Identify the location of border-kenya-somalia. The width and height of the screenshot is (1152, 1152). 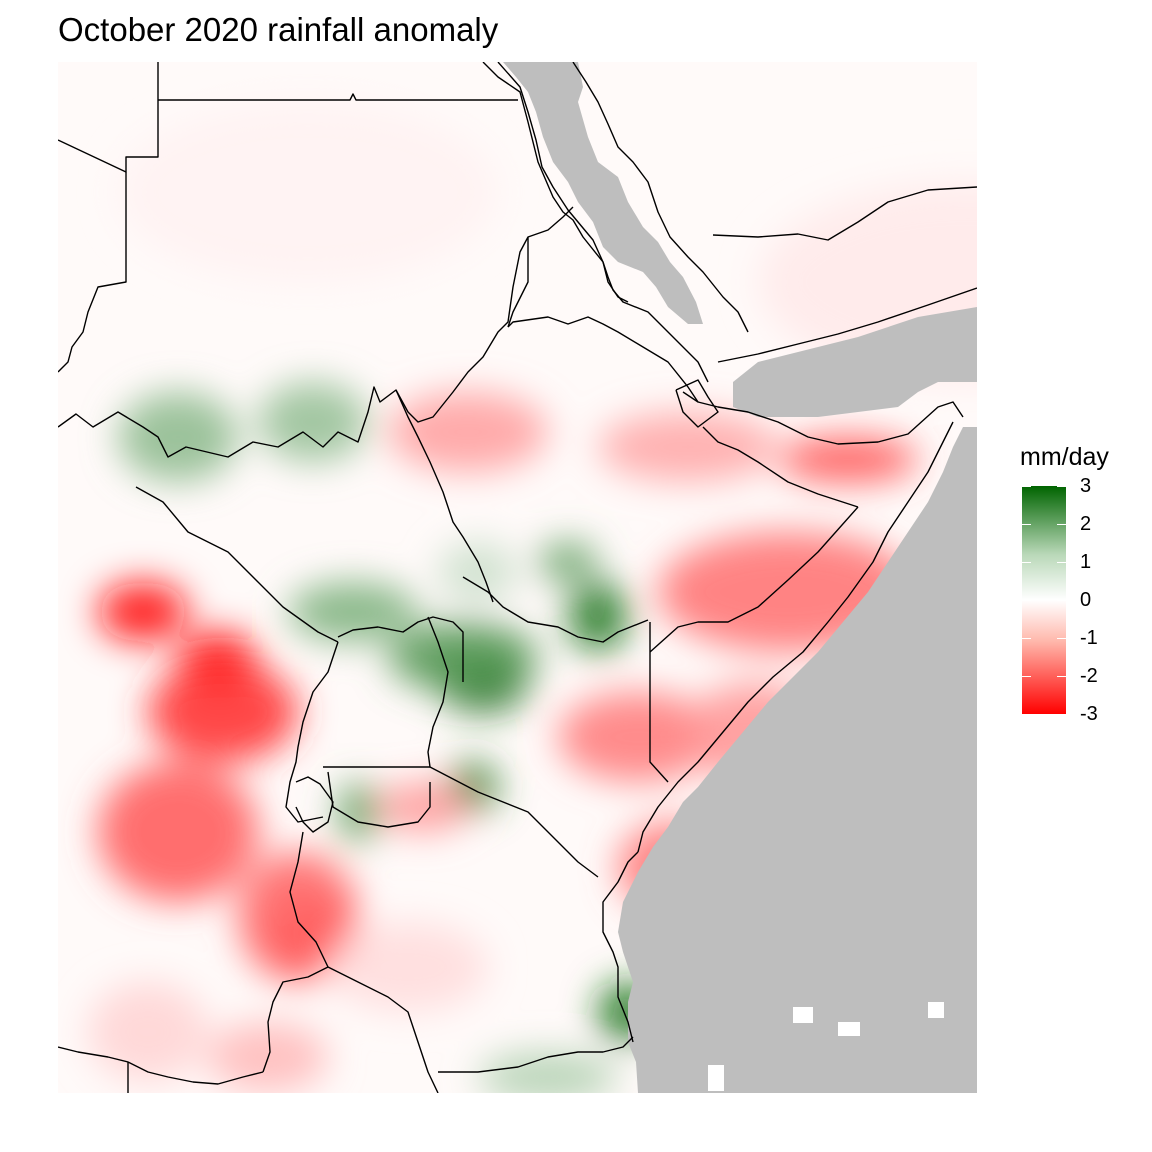
(659, 702).